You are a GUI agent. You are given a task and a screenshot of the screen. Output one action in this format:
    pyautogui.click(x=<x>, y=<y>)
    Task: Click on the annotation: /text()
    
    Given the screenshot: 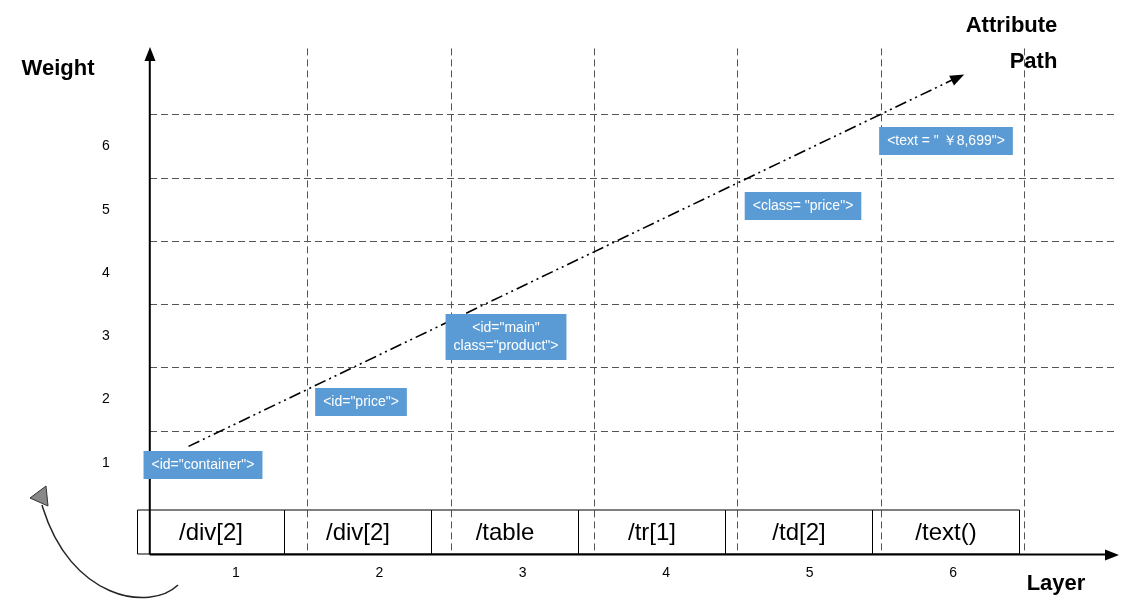 What is the action you would take?
    pyautogui.click(x=946, y=531)
    